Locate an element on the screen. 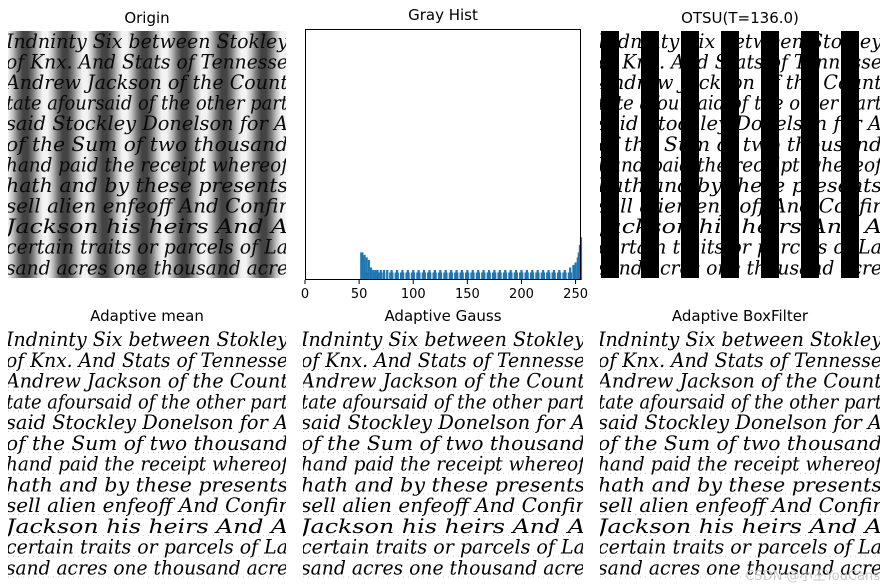  gray-hist-title: Gray Hist is located at coordinates (443, 15).